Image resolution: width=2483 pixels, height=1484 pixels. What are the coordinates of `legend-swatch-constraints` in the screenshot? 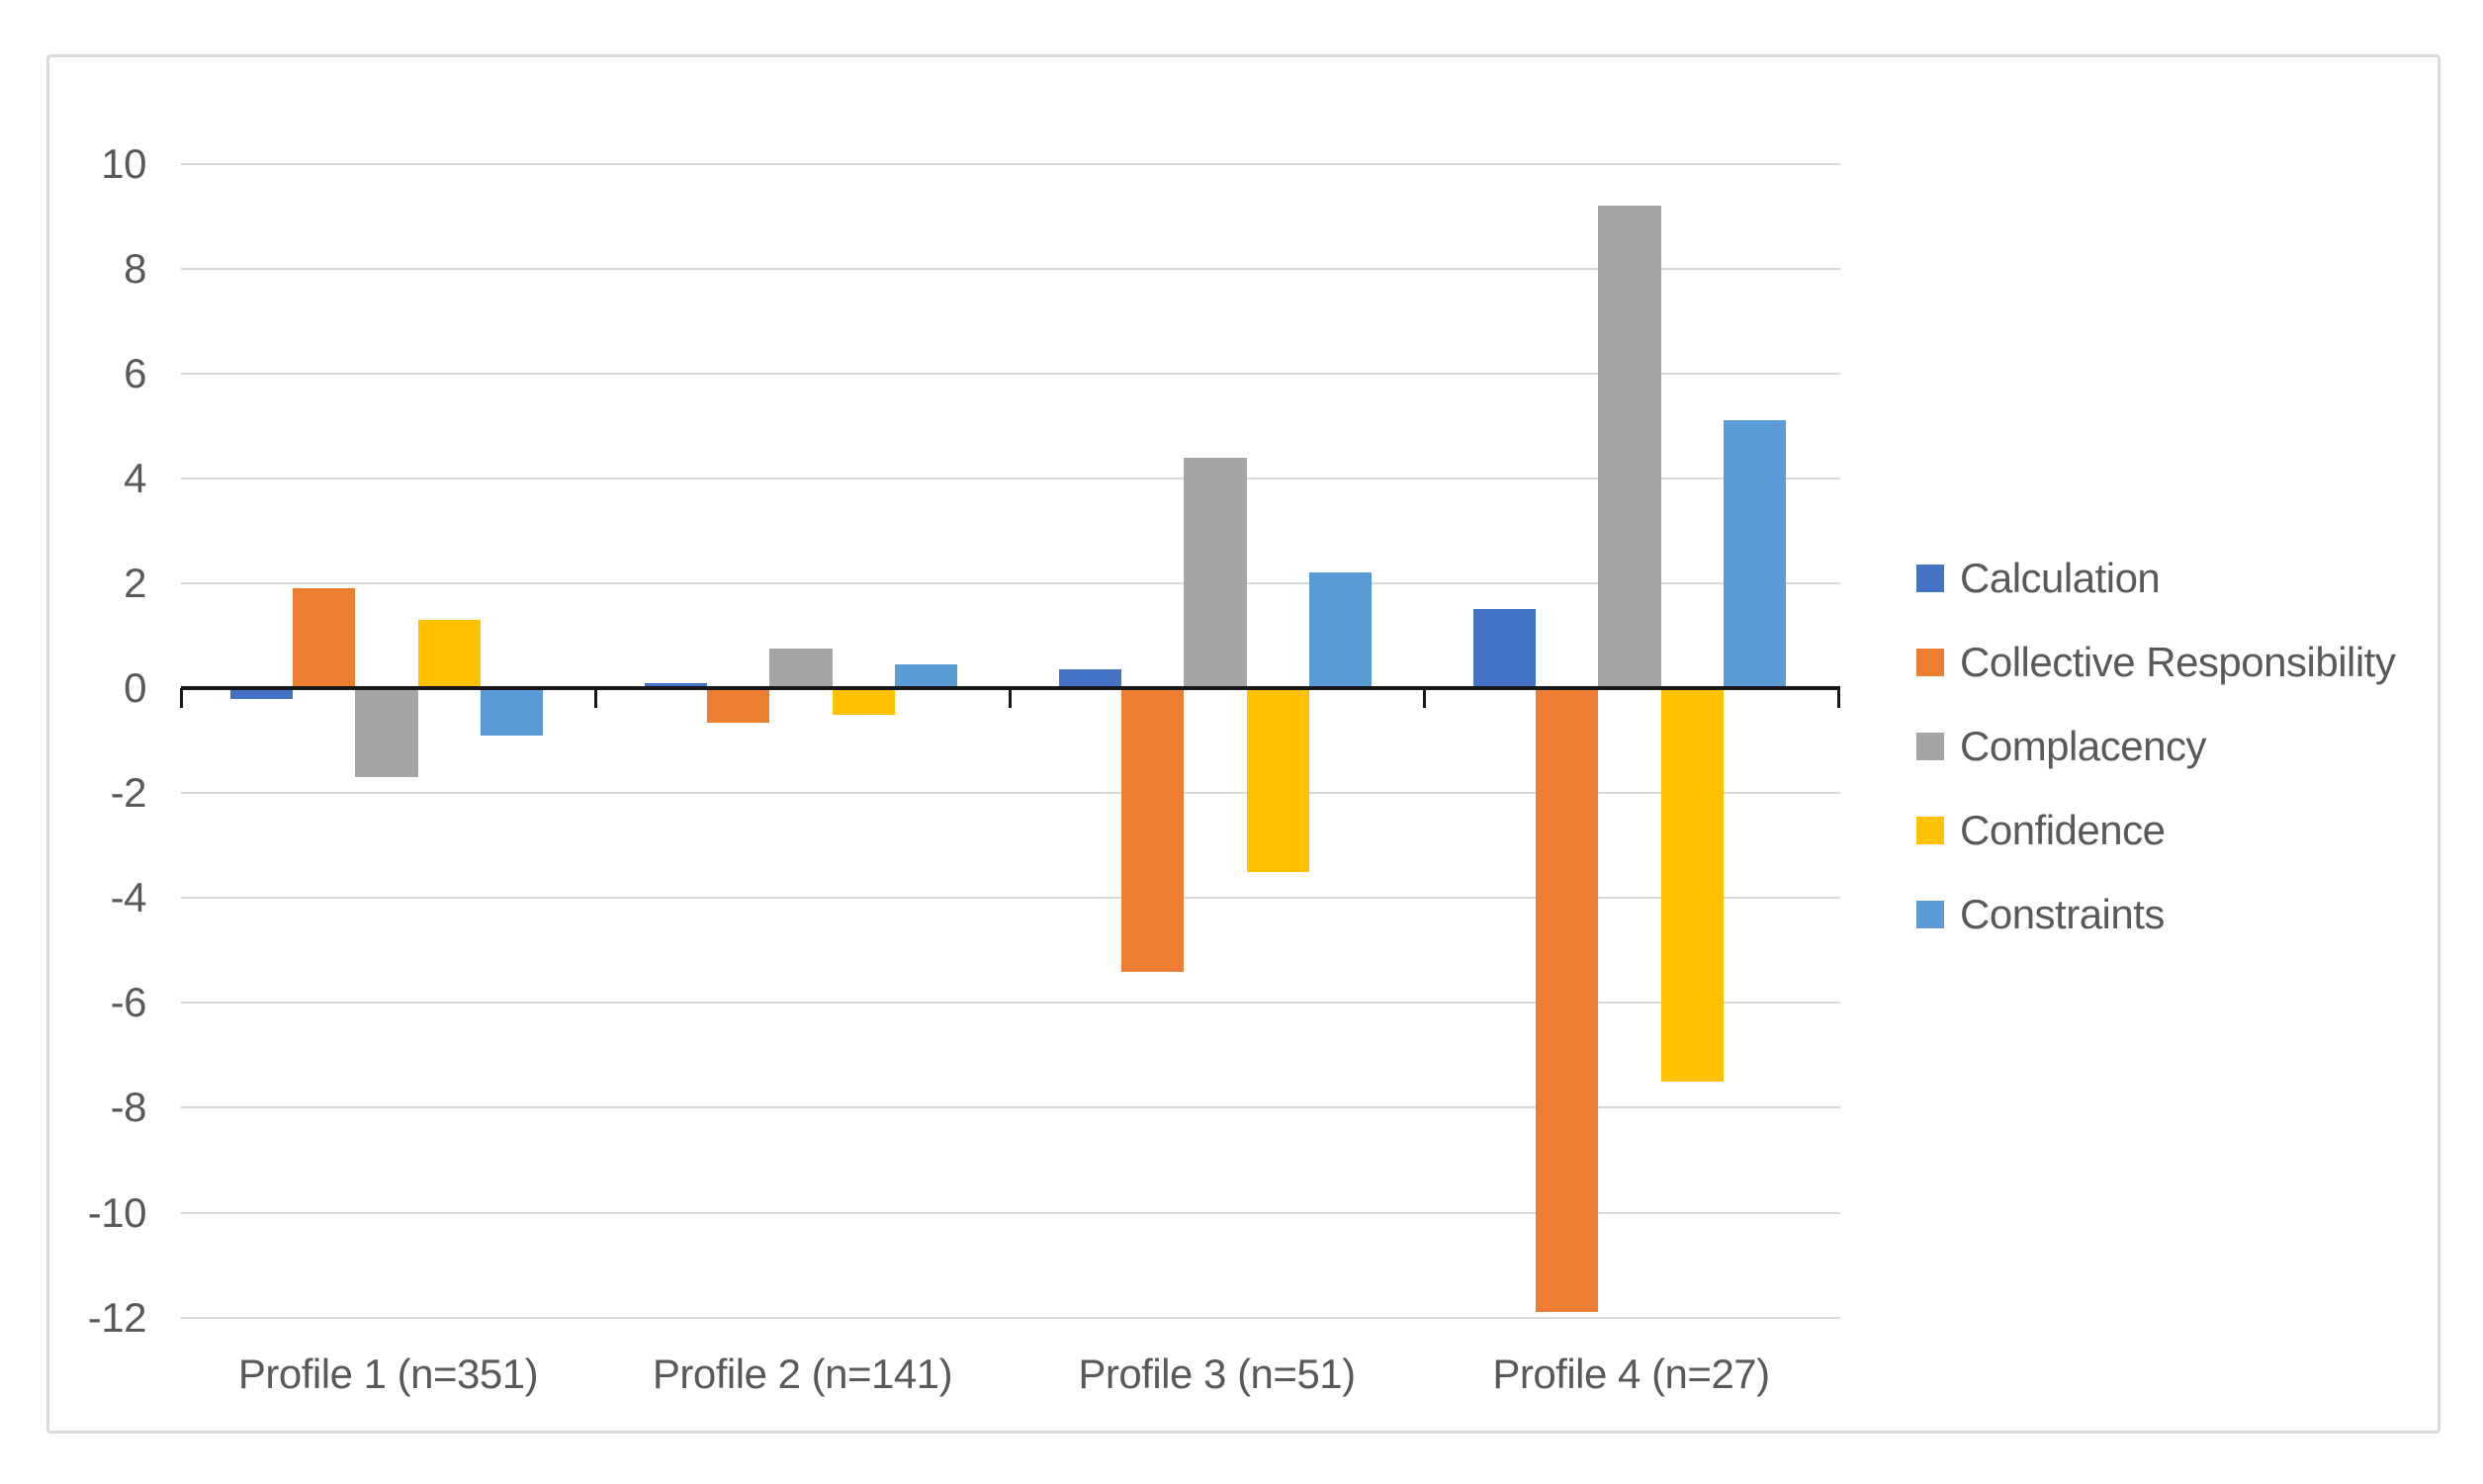 It's located at (1930, 914).